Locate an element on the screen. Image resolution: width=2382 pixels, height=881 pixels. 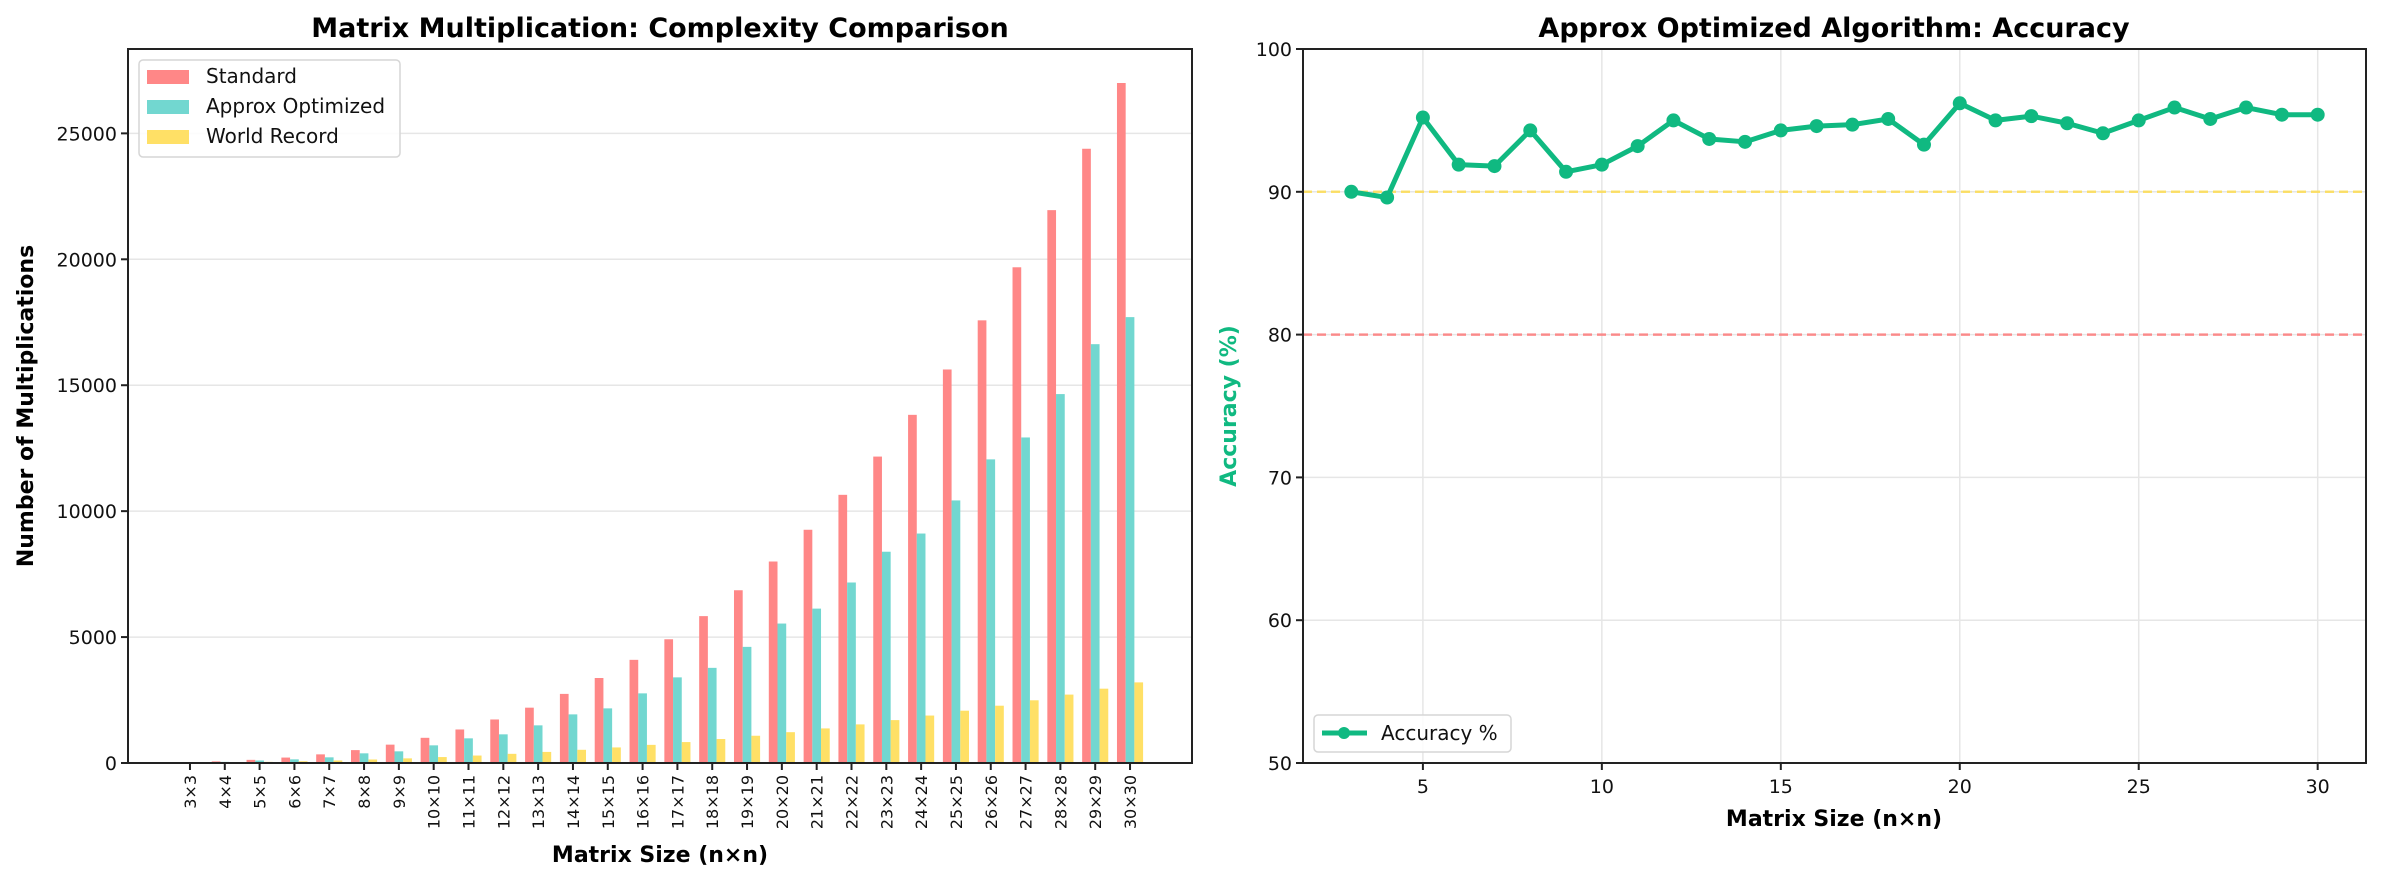
left-legend: Standard Approx Optimized World Record is located at coordinates (269, 108).